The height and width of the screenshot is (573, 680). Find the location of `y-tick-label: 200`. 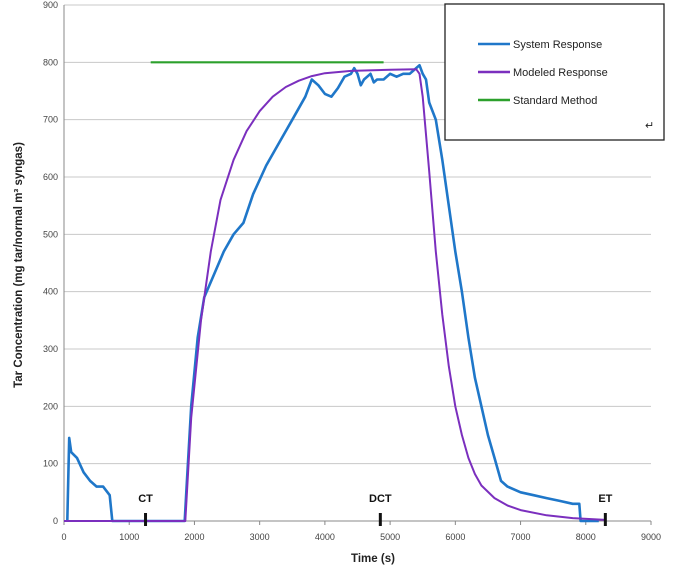

y-tick-label: 200 is located at coordinates (50, 406).